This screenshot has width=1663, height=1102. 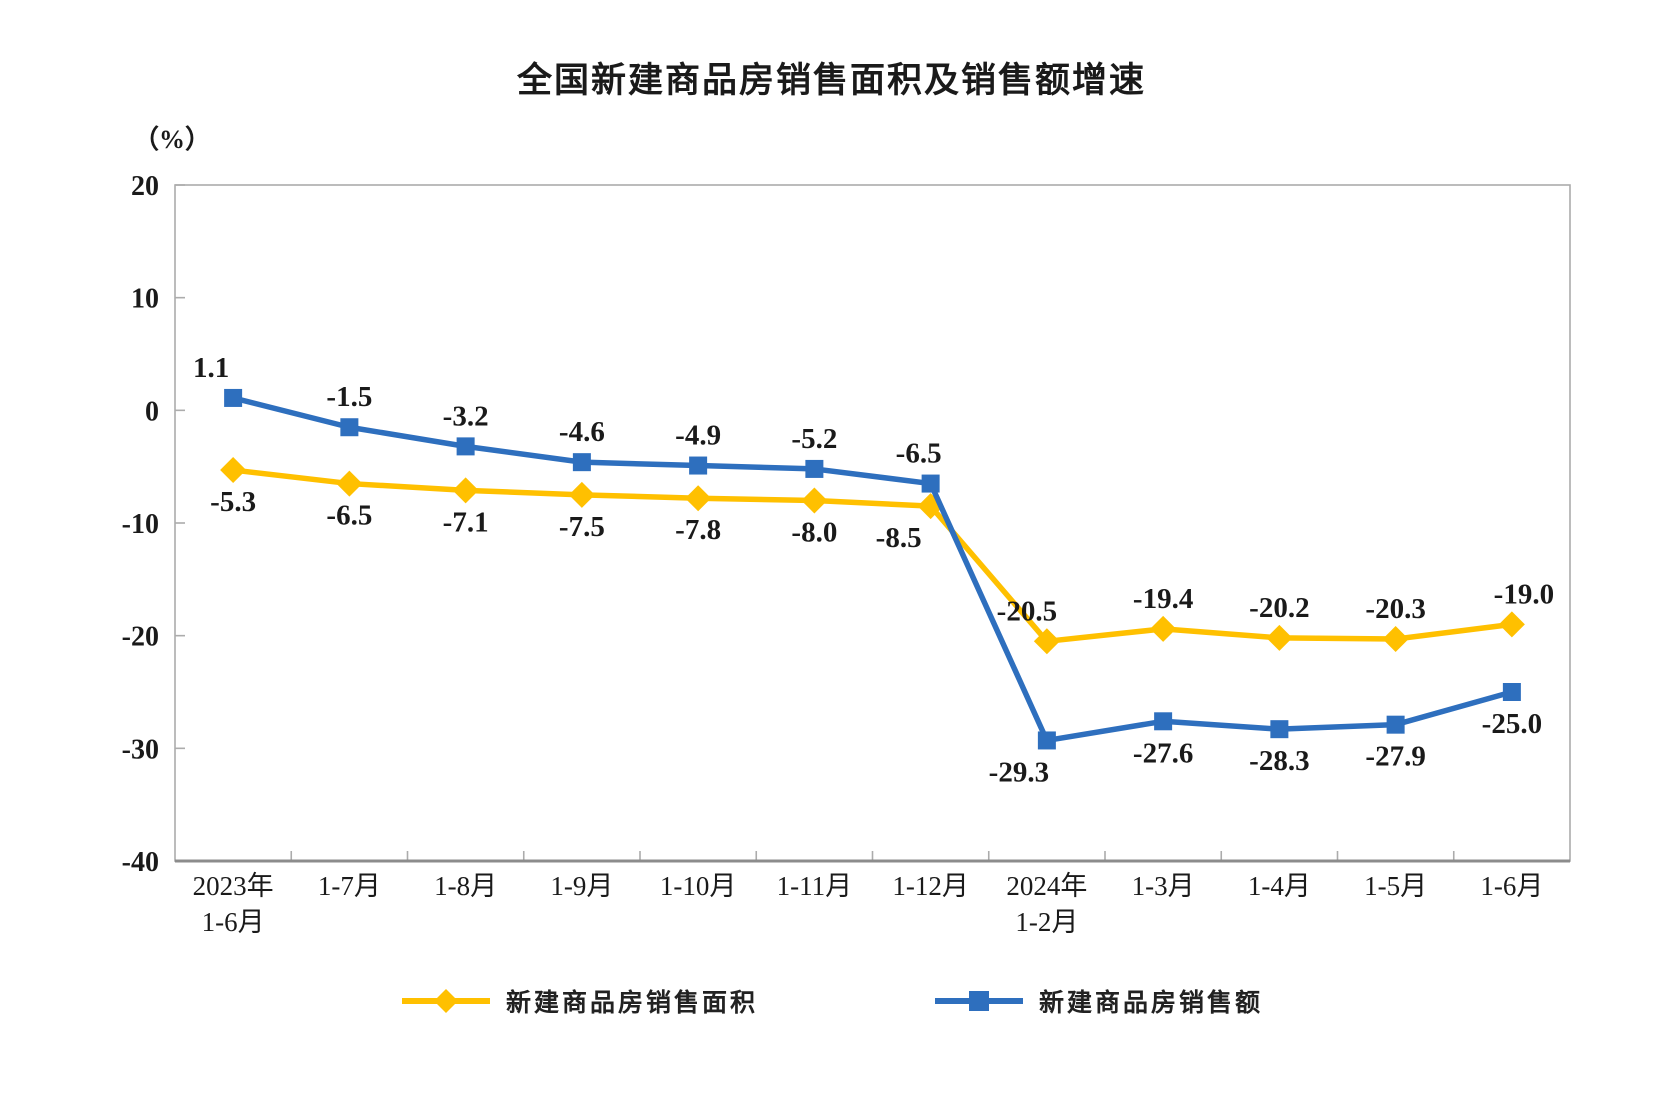 I want to click on x-axis-category-label: 1-4月, so click(x=1279, y=886).